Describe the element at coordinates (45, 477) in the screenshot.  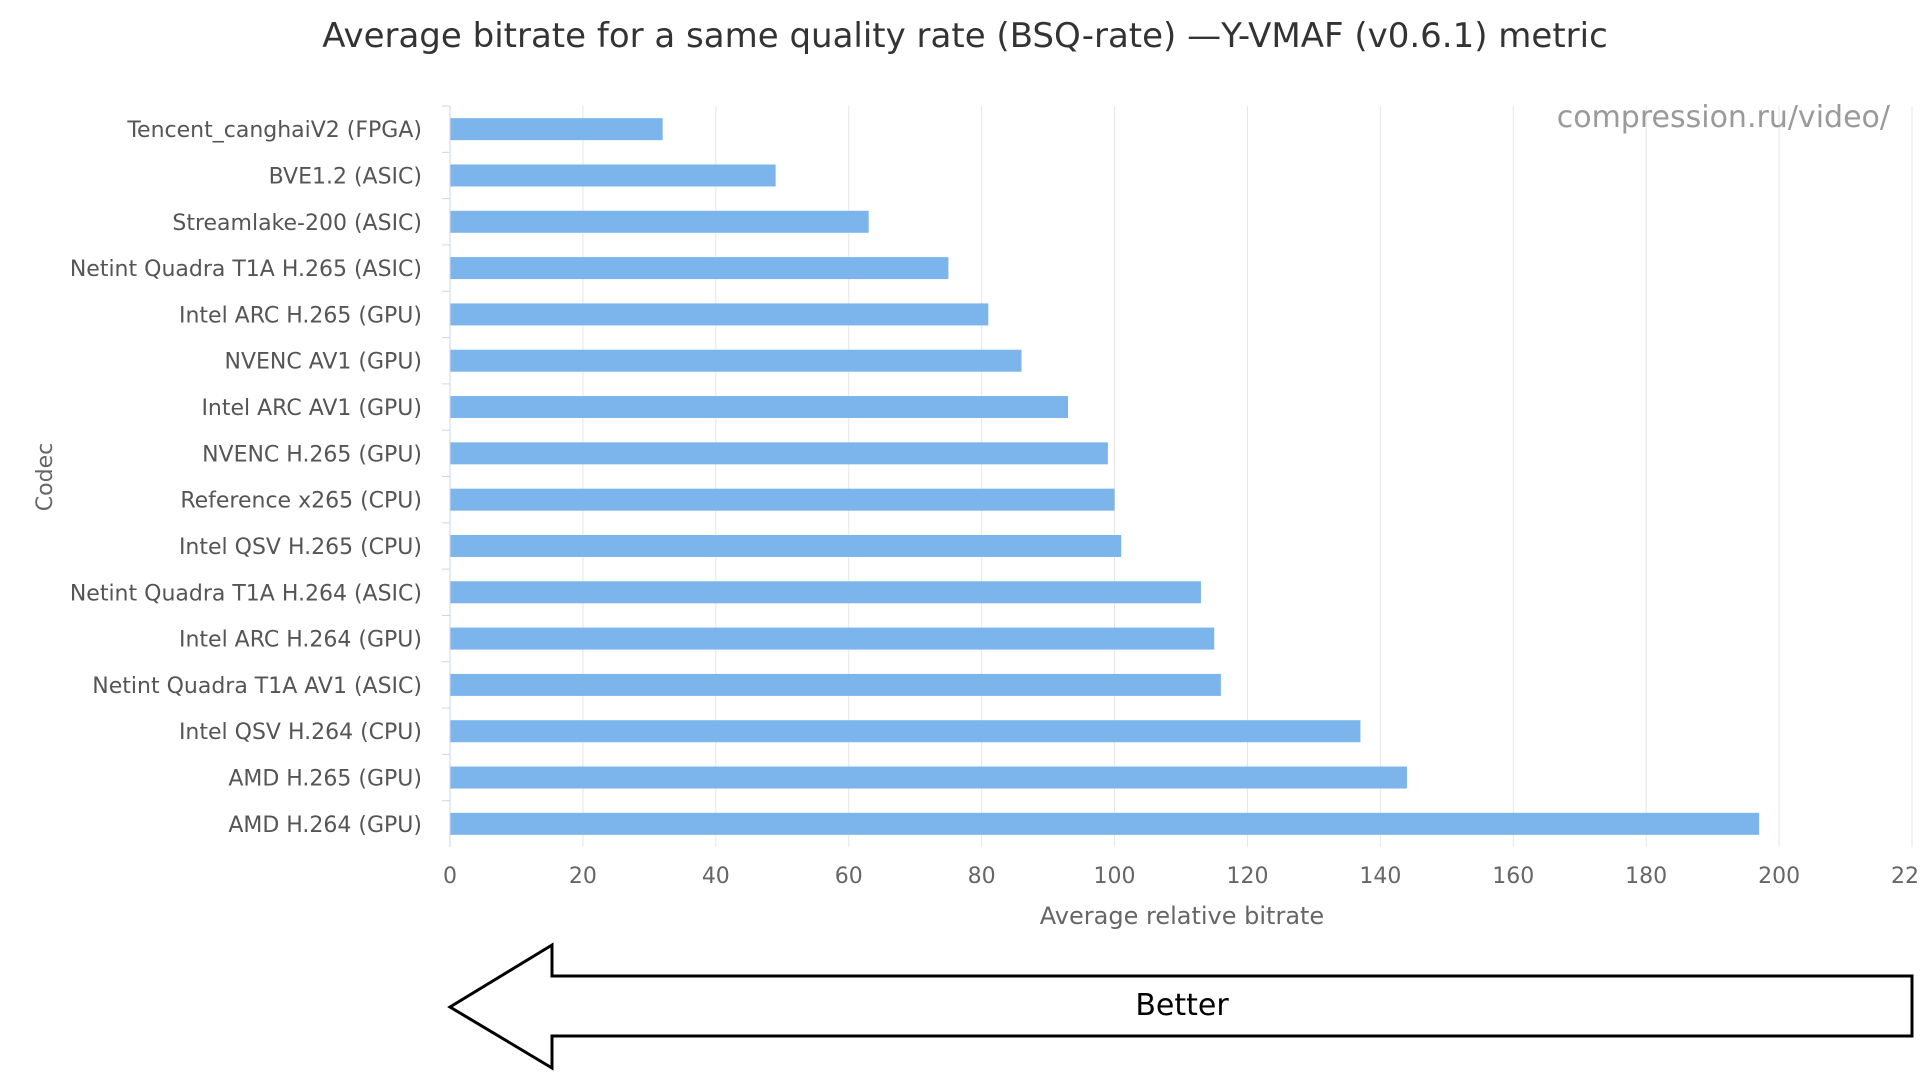
I see `y-axis-label: Codec` at that location.